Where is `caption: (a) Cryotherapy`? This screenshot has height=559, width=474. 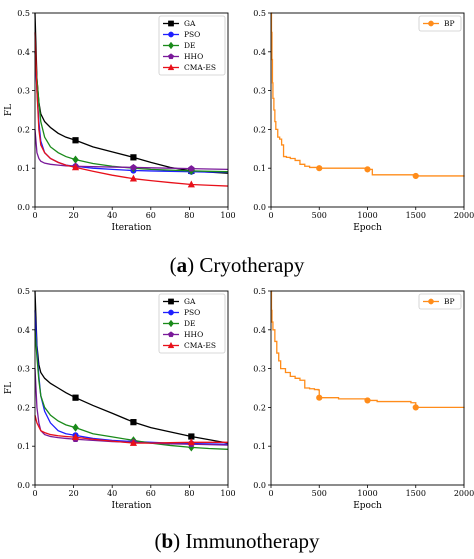
caption: (a) Cryotherapy is located at coordinates (237, 265).